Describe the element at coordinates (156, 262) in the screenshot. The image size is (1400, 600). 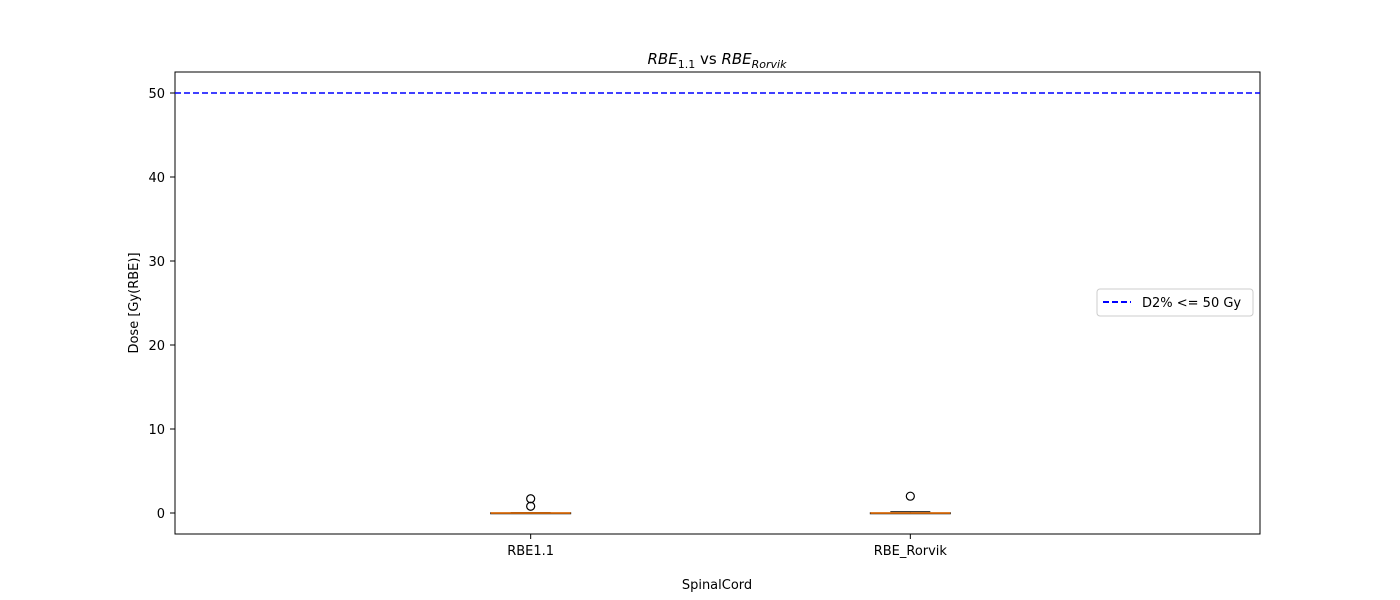
I see `y-tick-label: 30` at that location.